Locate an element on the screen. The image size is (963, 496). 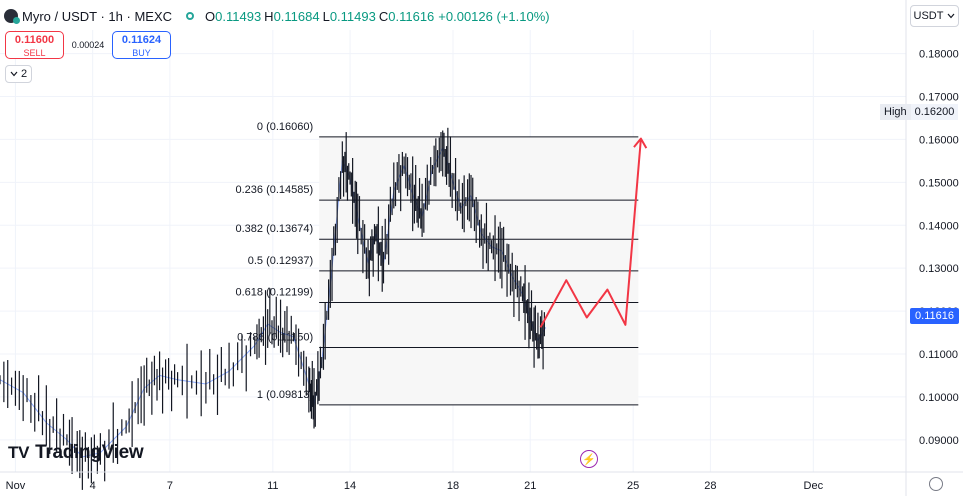
price-tick-label: 0.09000 is located at coordinates (939, 441).